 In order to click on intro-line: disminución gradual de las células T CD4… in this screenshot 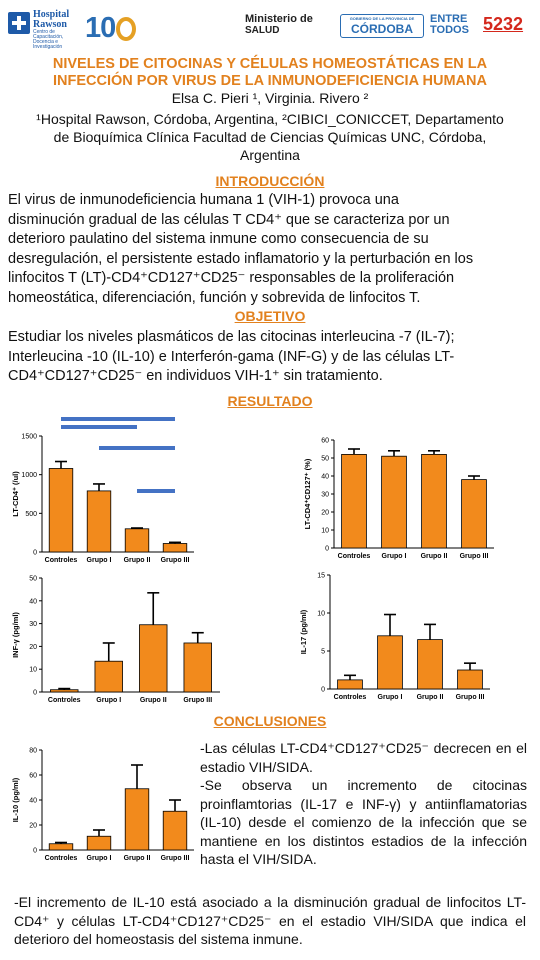, I will do `click(229, 219)`.